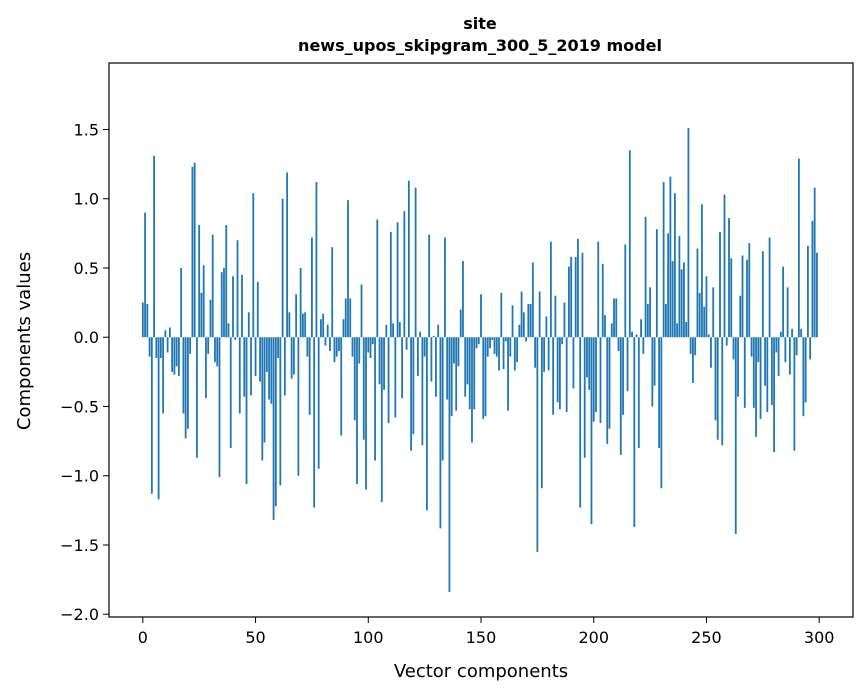 The image size is (867, 696). Describe the element at coordinates (481, 637) in the screenshot. I see `x-tick-label: 150` at that location.